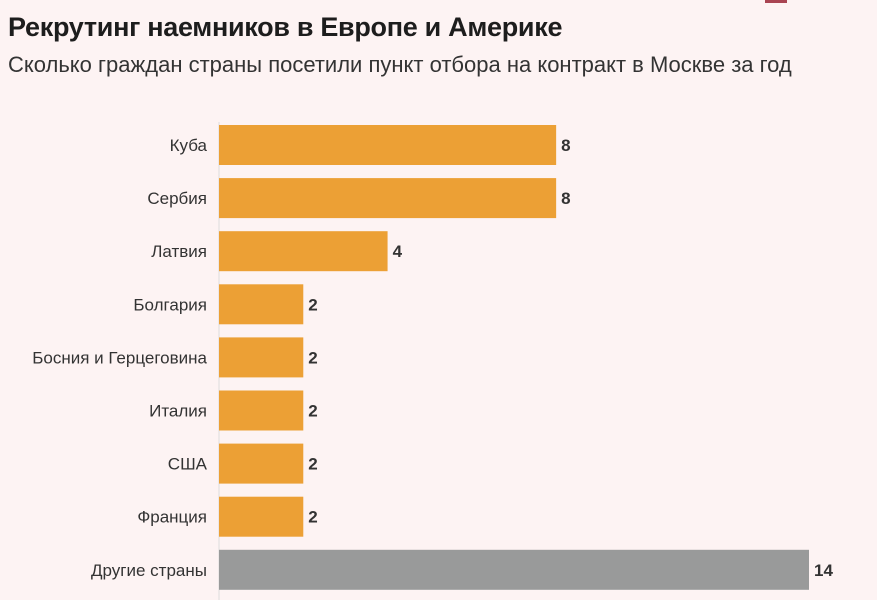 The height and width of the screenshot is (600, 877). Describe the element at coordinates (170, 304) in the screenshot. I see `category-label: Болгария` at that location.